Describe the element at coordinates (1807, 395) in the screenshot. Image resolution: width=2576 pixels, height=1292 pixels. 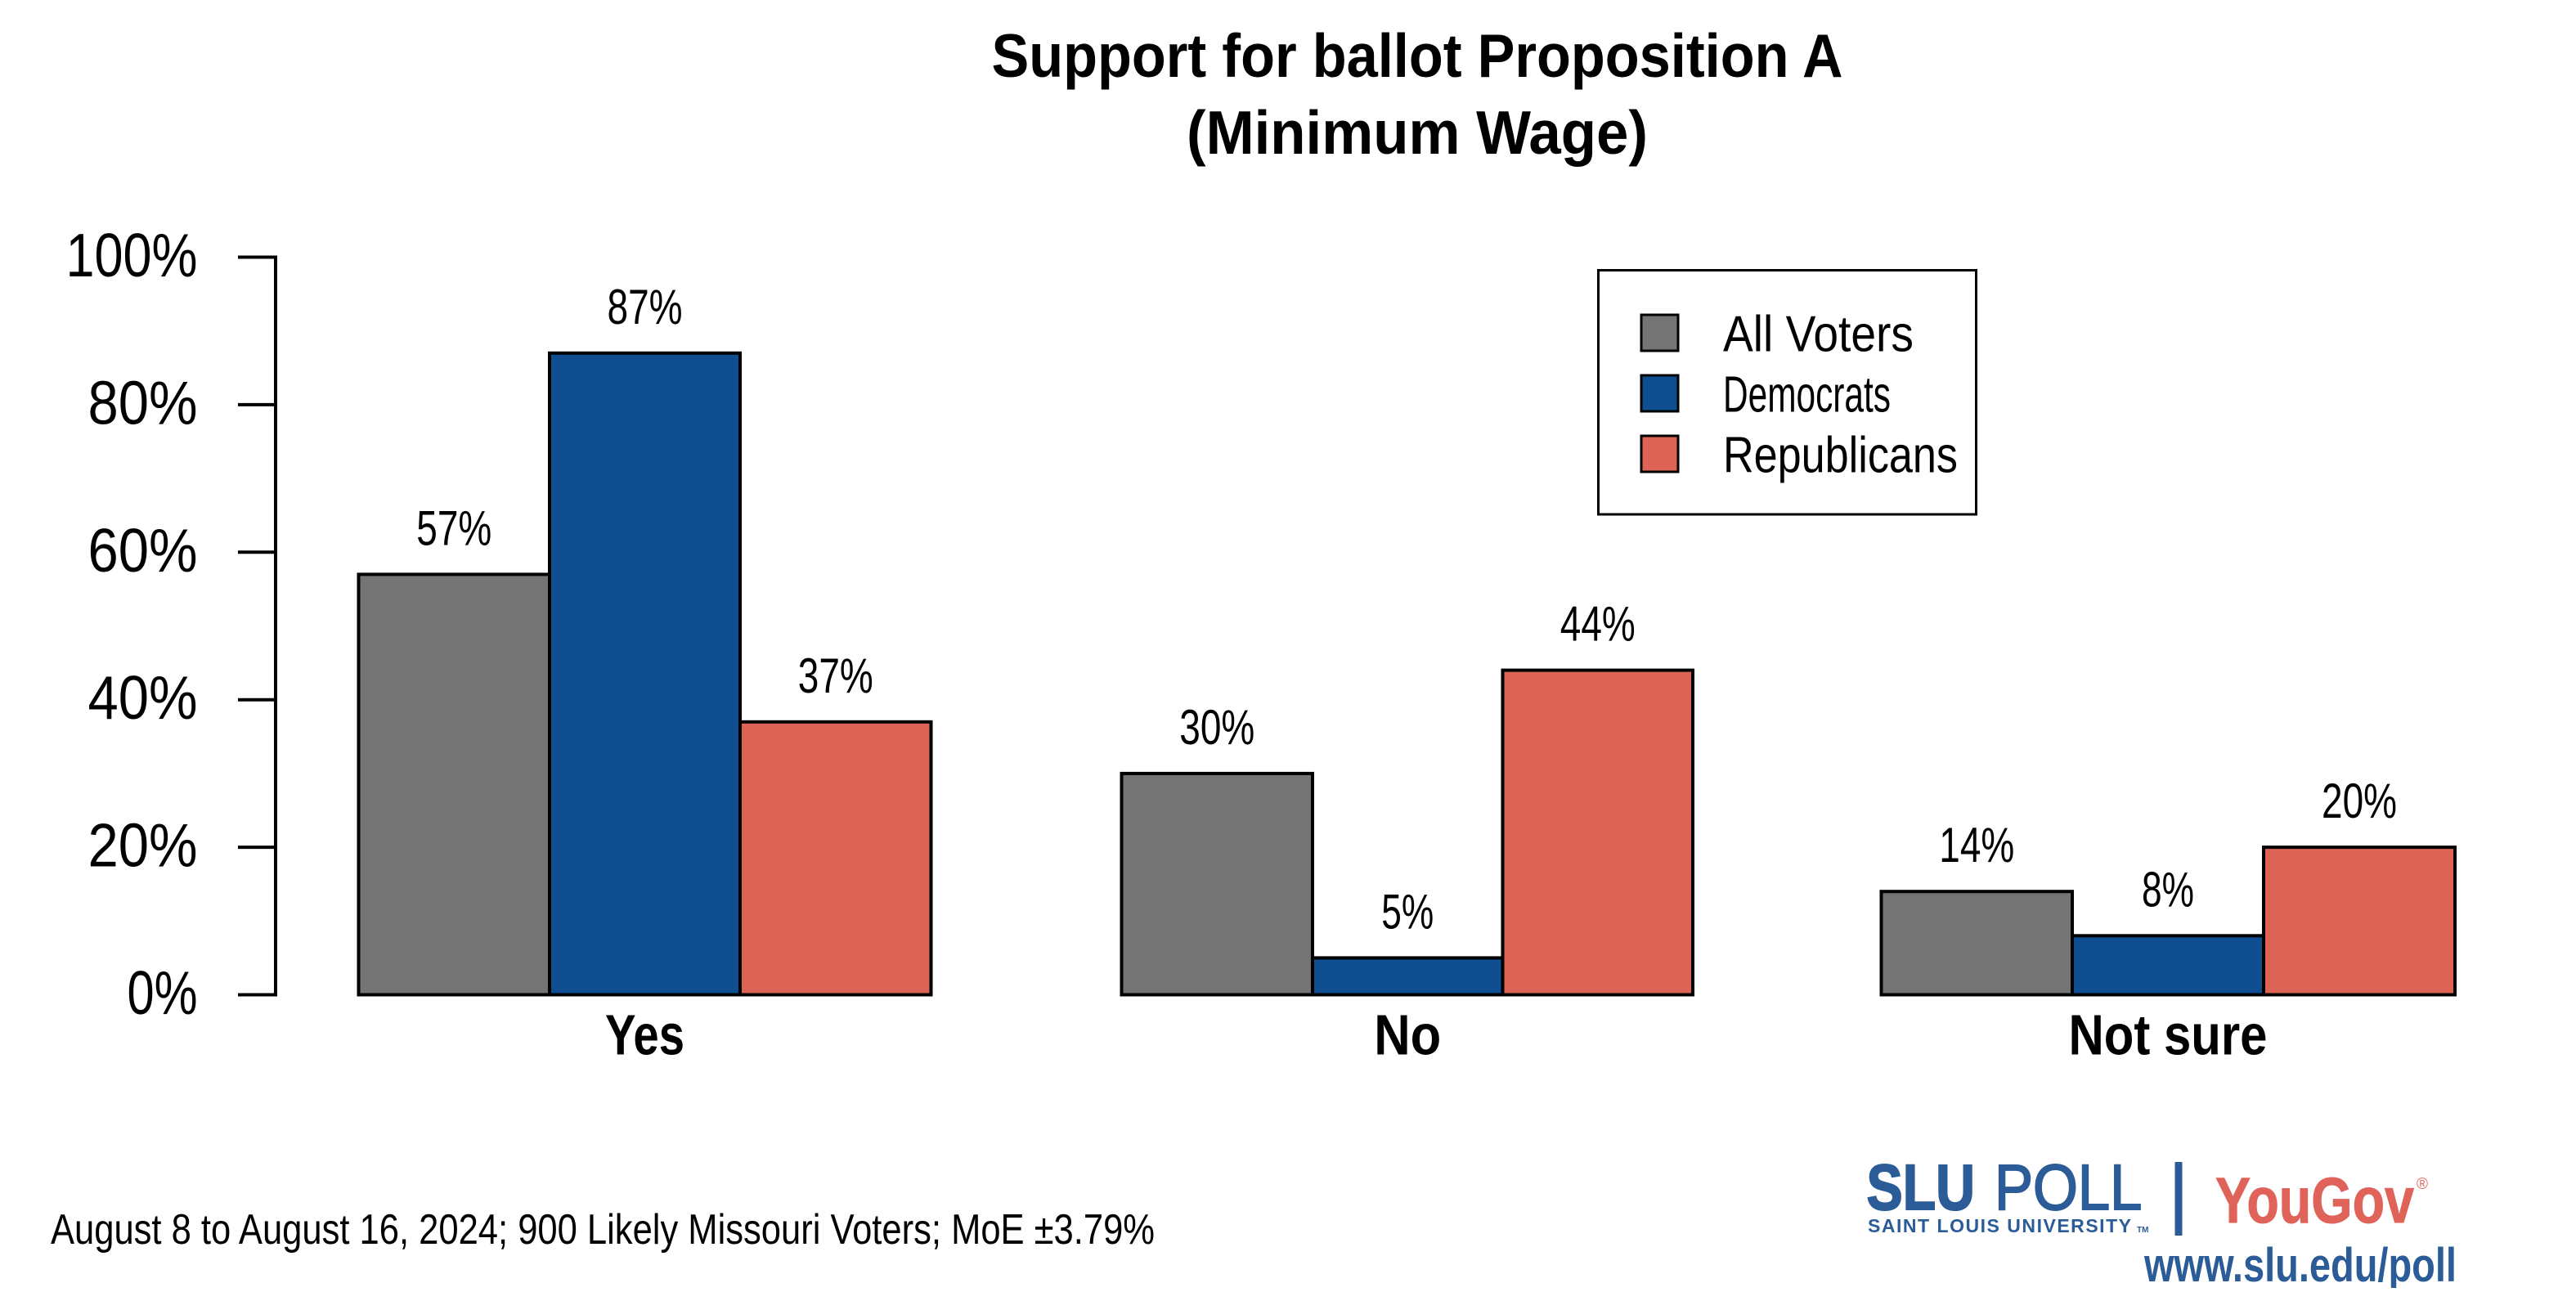
I see `svg-text: Democrats` at that location.